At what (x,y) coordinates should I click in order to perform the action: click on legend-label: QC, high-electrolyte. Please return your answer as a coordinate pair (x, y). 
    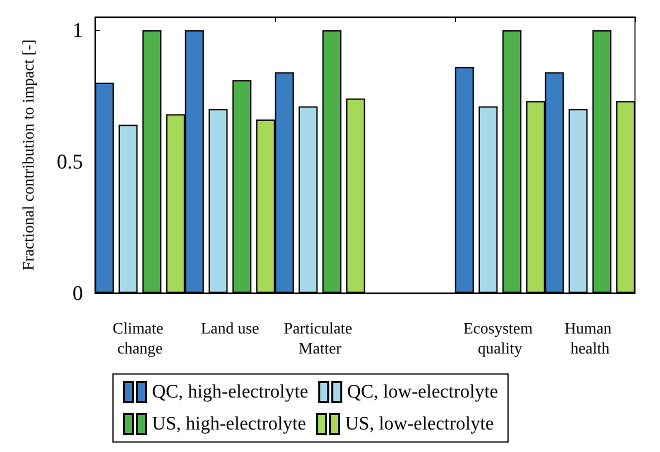
    Looking at the image, I should click on (230, 392).